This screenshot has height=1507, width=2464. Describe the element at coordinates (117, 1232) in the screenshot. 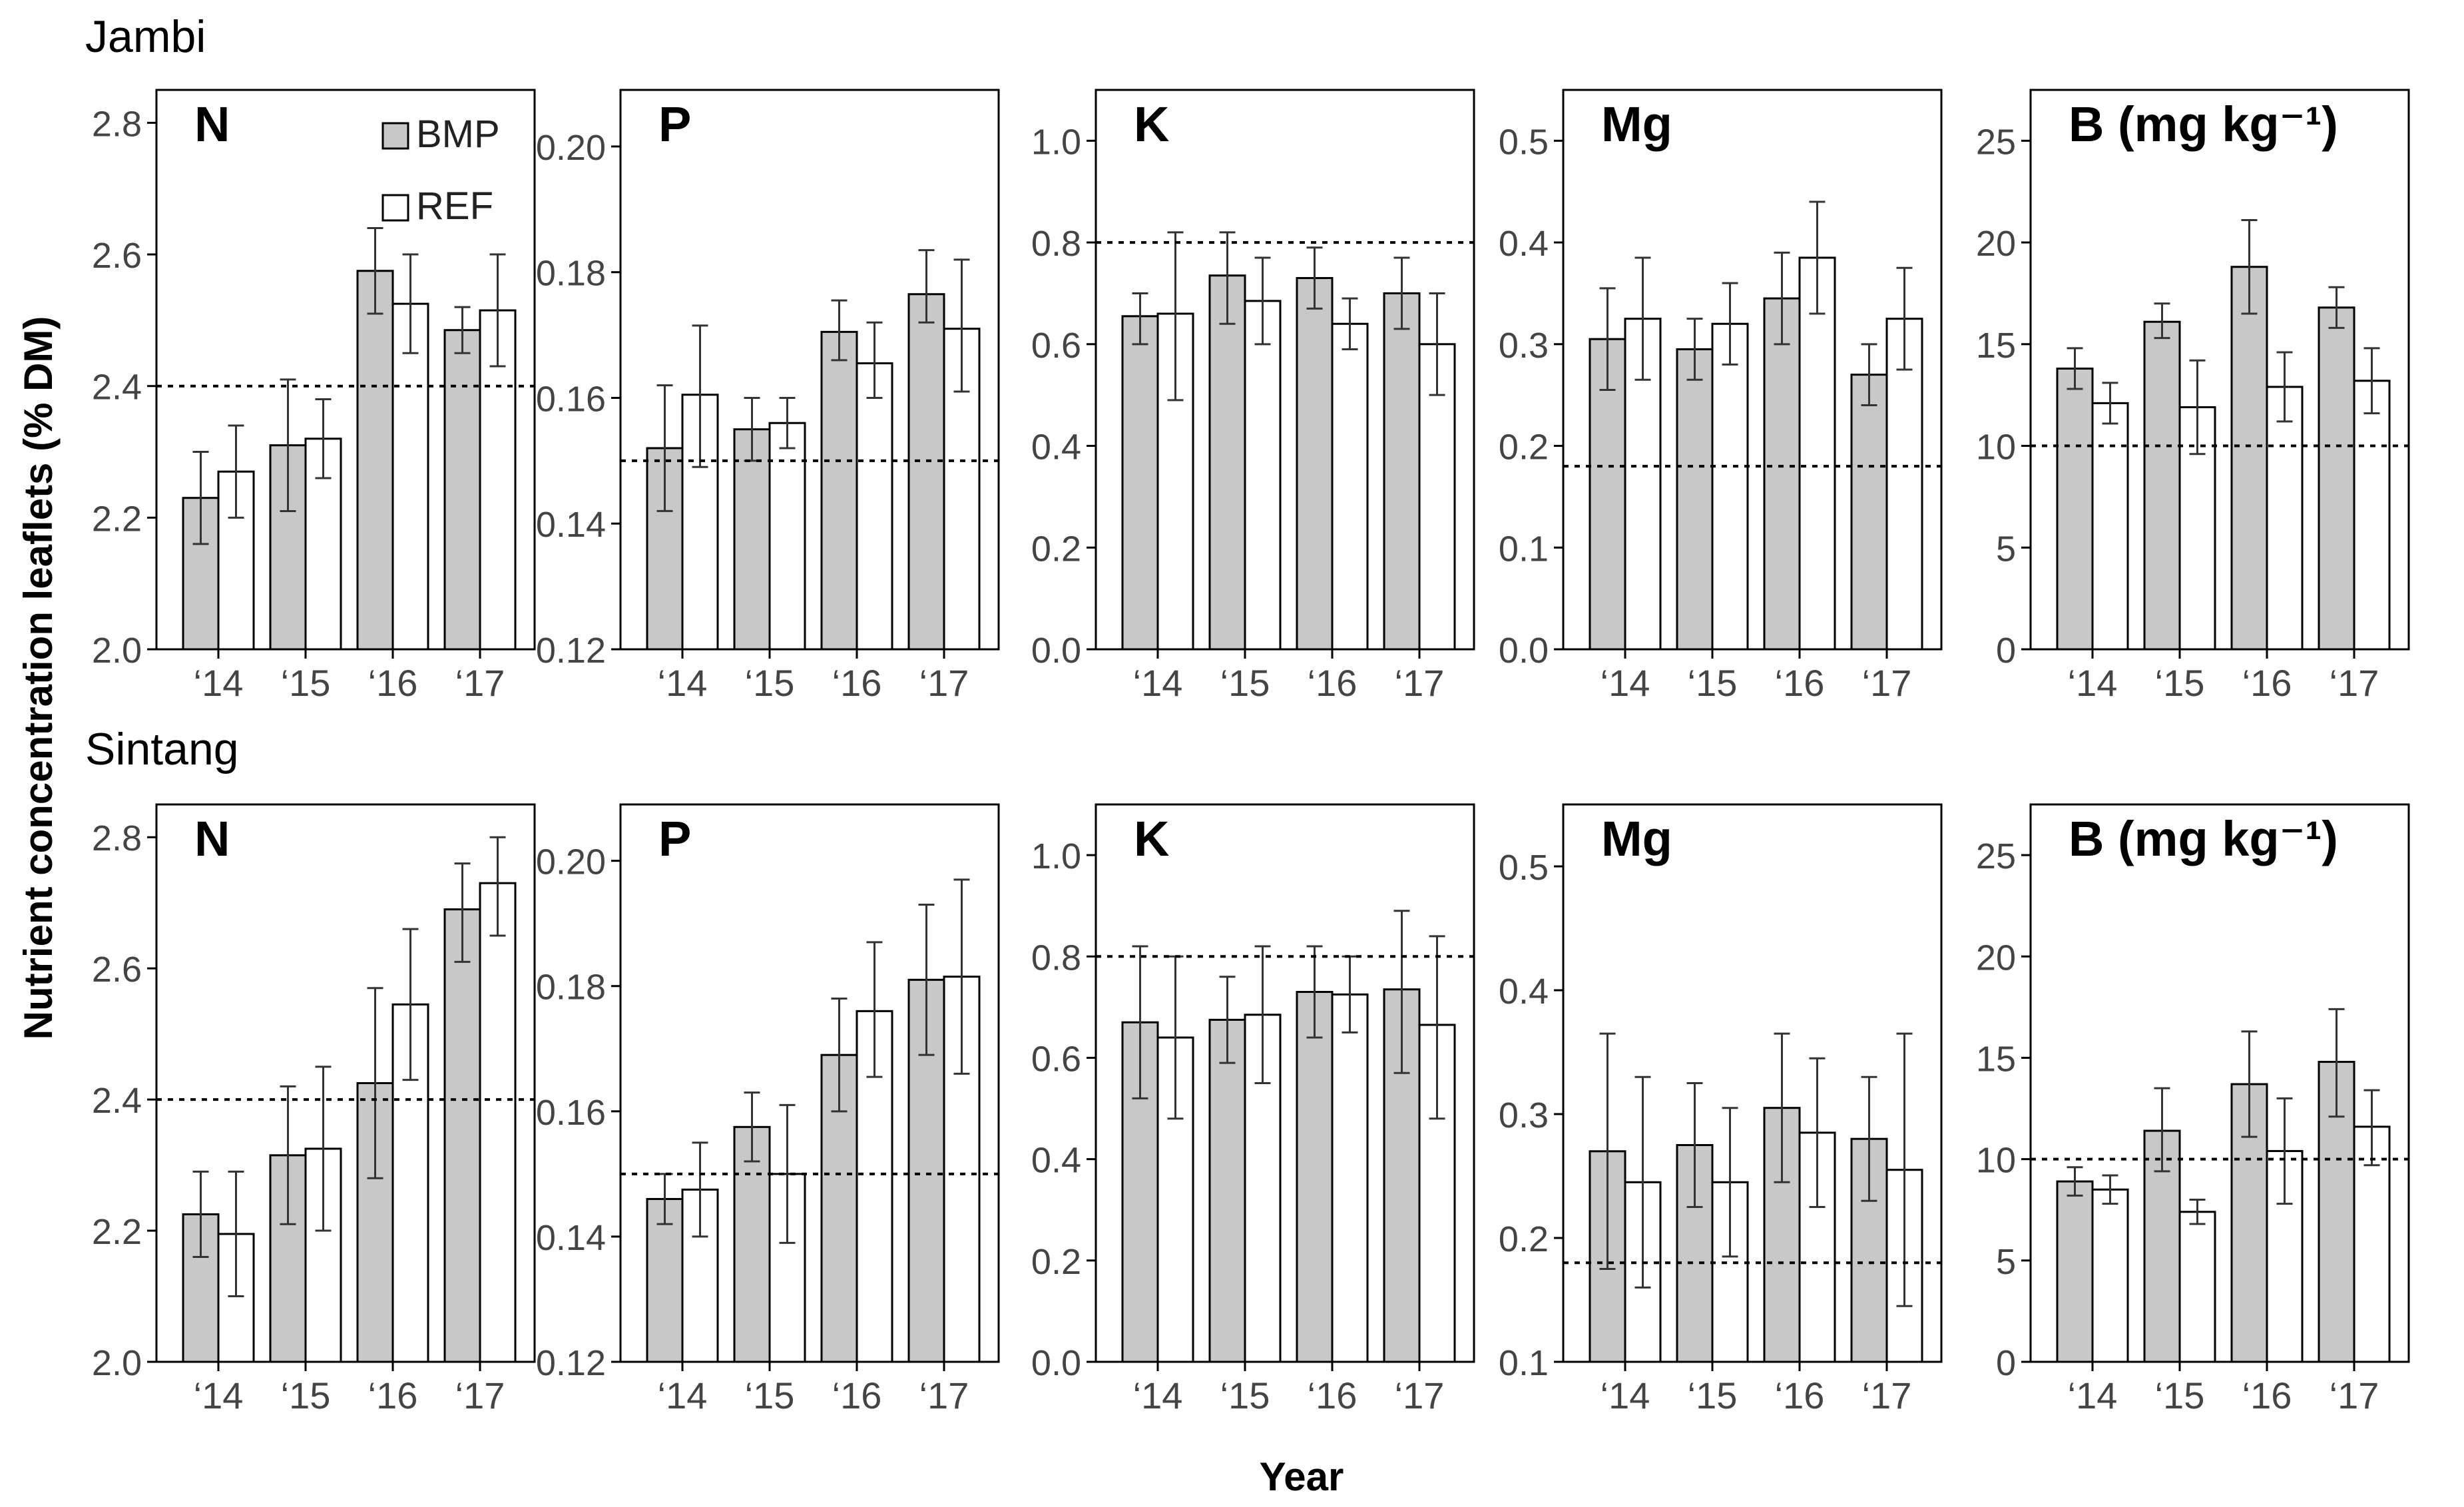

I see `y-tick-label: 2.2` at that location.